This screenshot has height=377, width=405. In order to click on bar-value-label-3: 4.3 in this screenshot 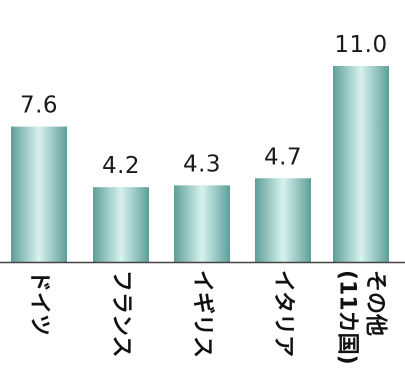, I will do `click(202, 164)`.